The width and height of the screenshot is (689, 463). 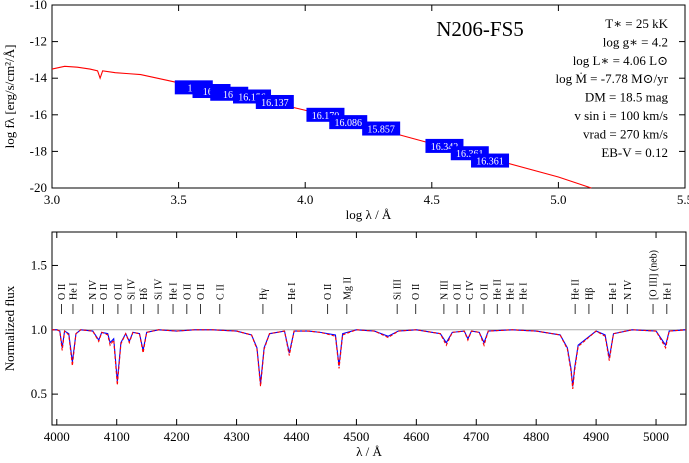 What do you see at coordinates (39, 264) in the screenshot?
I see `y-tick-label: 1.5` at bounding box center [39, 264].